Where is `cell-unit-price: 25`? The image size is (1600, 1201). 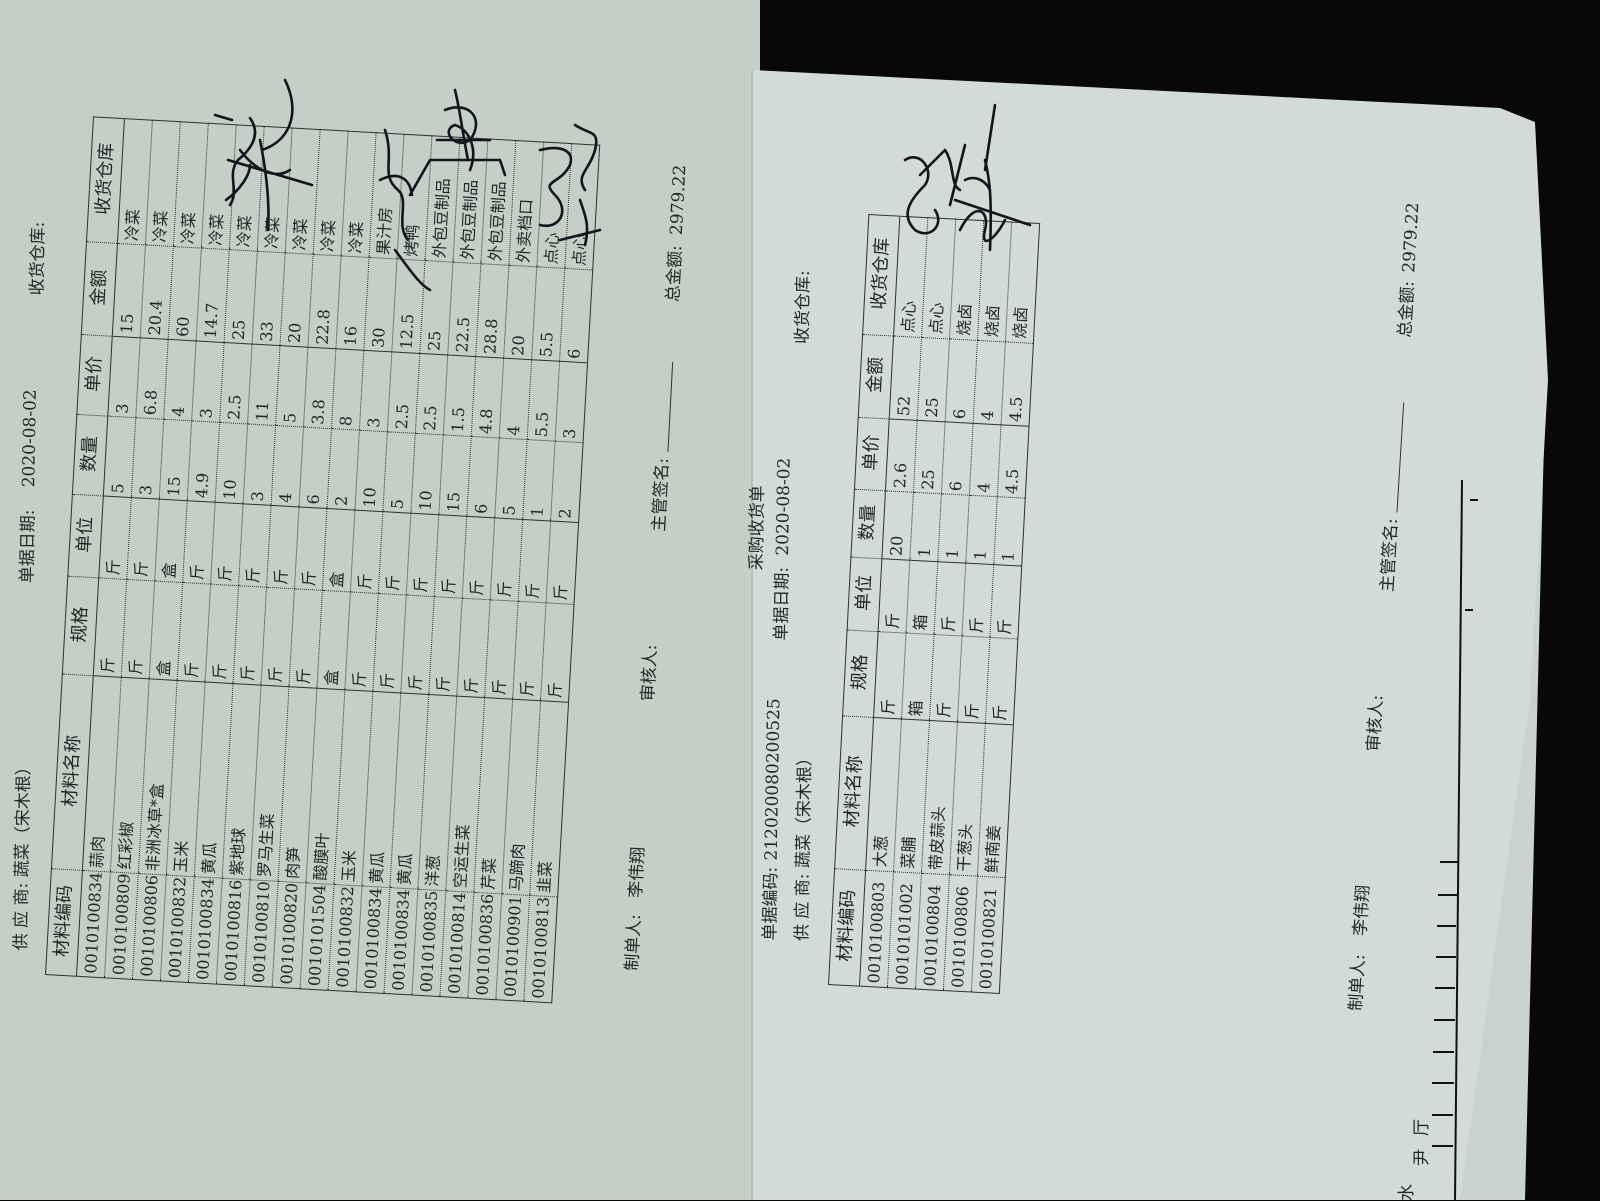
cell-unit-price: 25 is located at coordinates (929, 457).